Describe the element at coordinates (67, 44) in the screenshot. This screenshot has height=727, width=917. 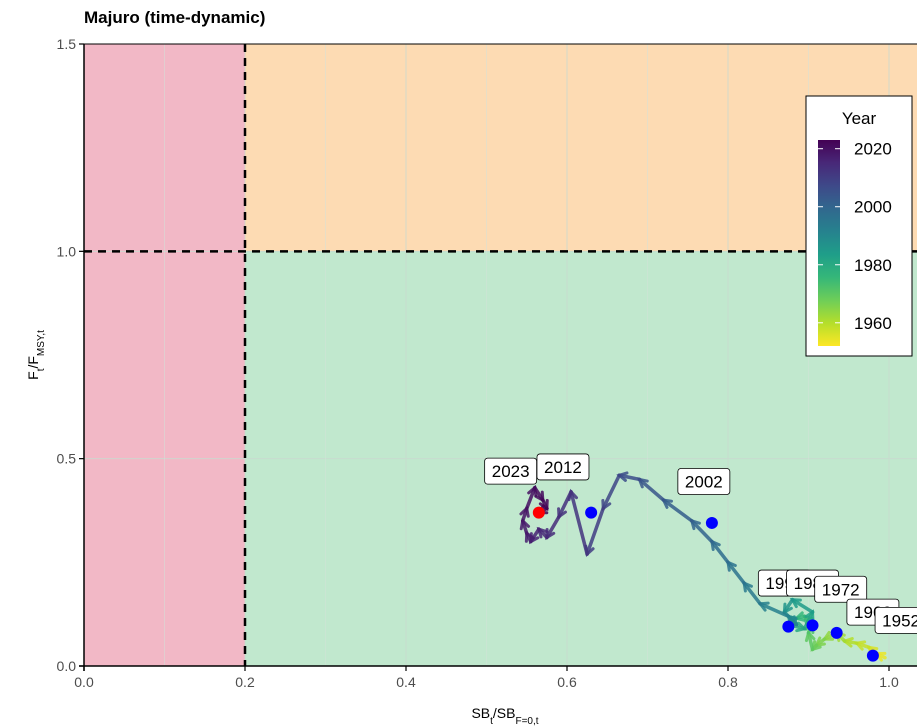
I see `y-tick-label: 1.5` at that location.